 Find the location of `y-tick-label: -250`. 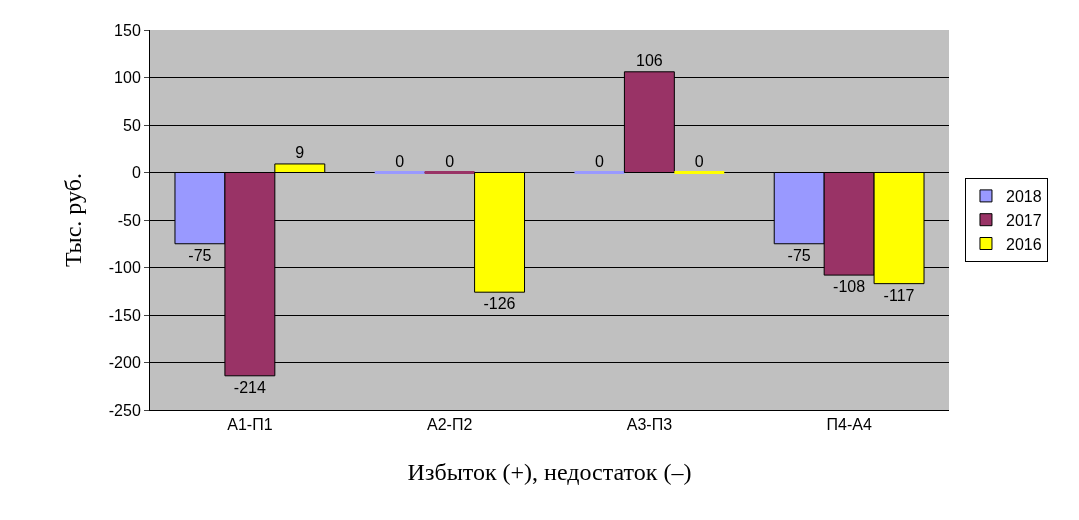

y-tick-label: -250 is located at coordinates (124, 410).